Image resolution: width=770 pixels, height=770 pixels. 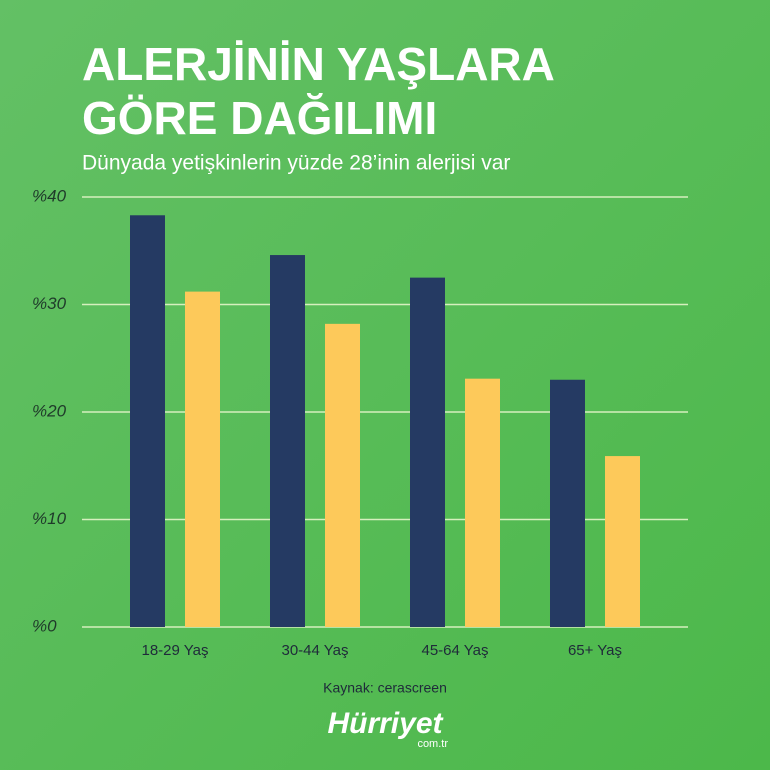 I want to click on x-tick-label: 65+ Yaş, so click(x=595, y=650).